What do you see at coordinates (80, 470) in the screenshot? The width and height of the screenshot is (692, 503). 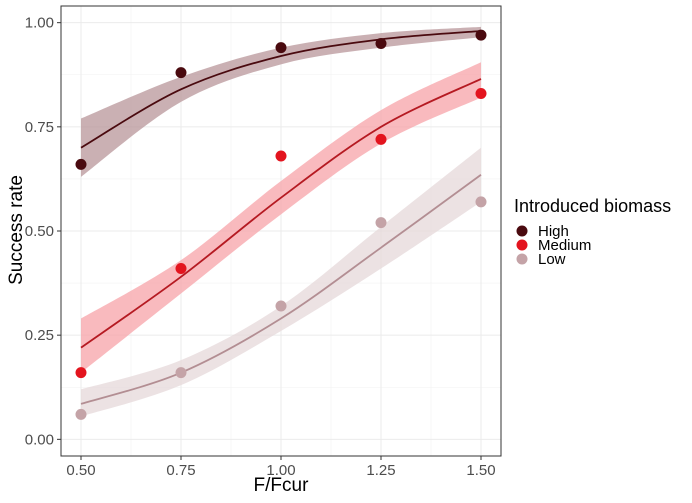 I see `x-tick-label: 0.50` at bounding box center [80, 470].